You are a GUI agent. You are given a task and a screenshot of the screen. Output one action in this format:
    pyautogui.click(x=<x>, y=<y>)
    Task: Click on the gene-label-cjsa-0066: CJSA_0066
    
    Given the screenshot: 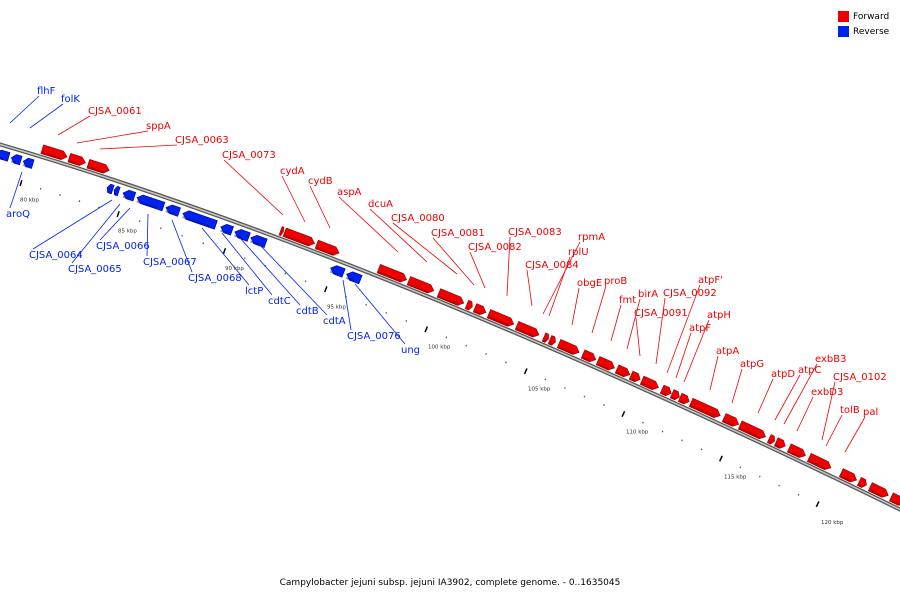 What is the action you would take?
    pyautogui.click(x=123, y=246)
    